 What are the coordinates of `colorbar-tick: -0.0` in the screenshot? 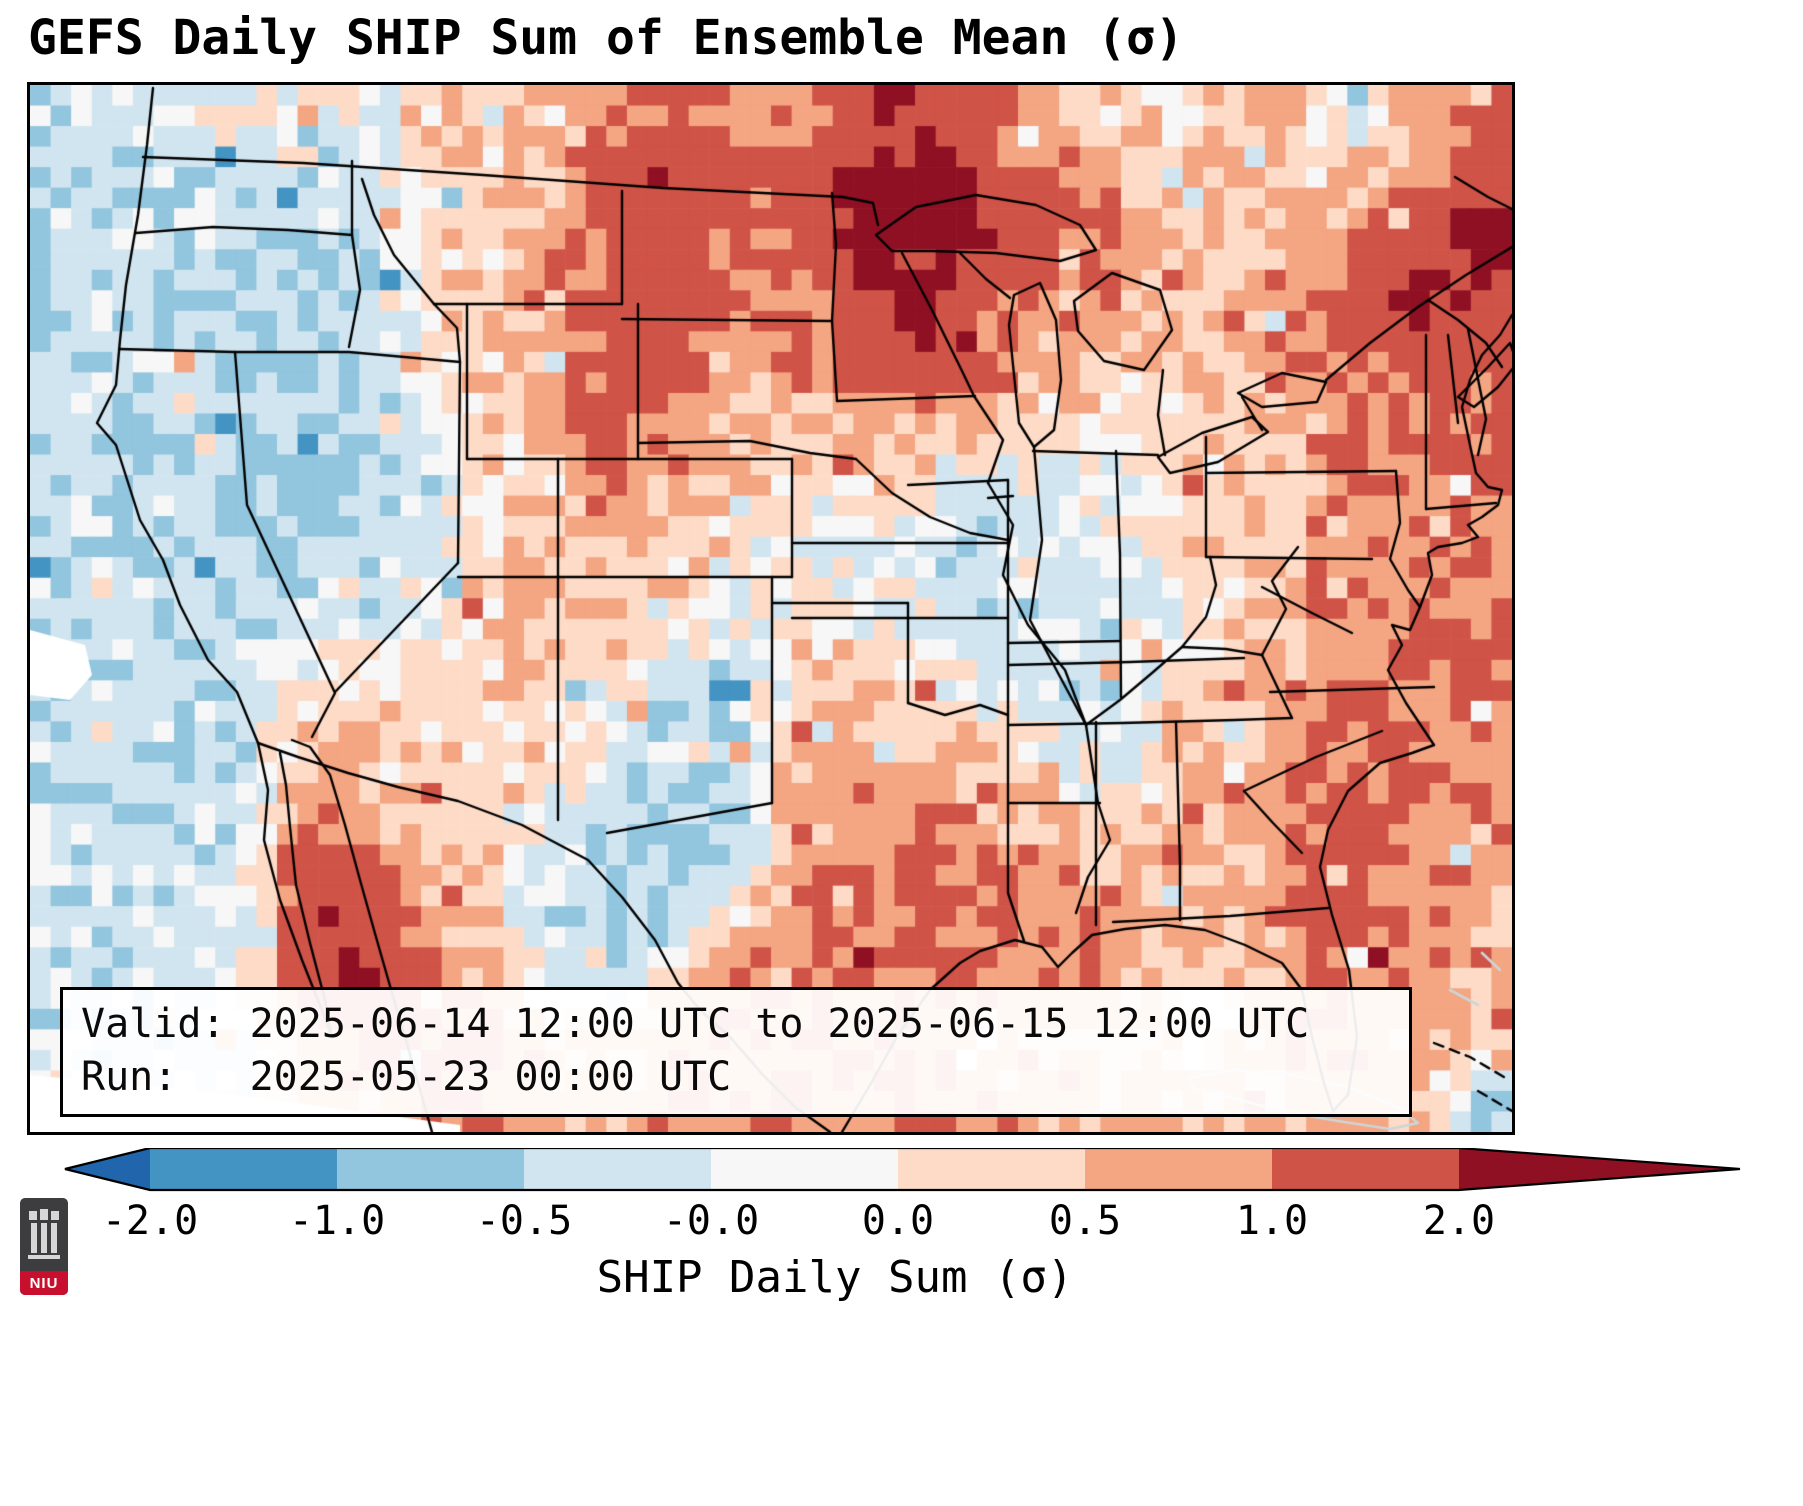 It's located at (711, 1221).